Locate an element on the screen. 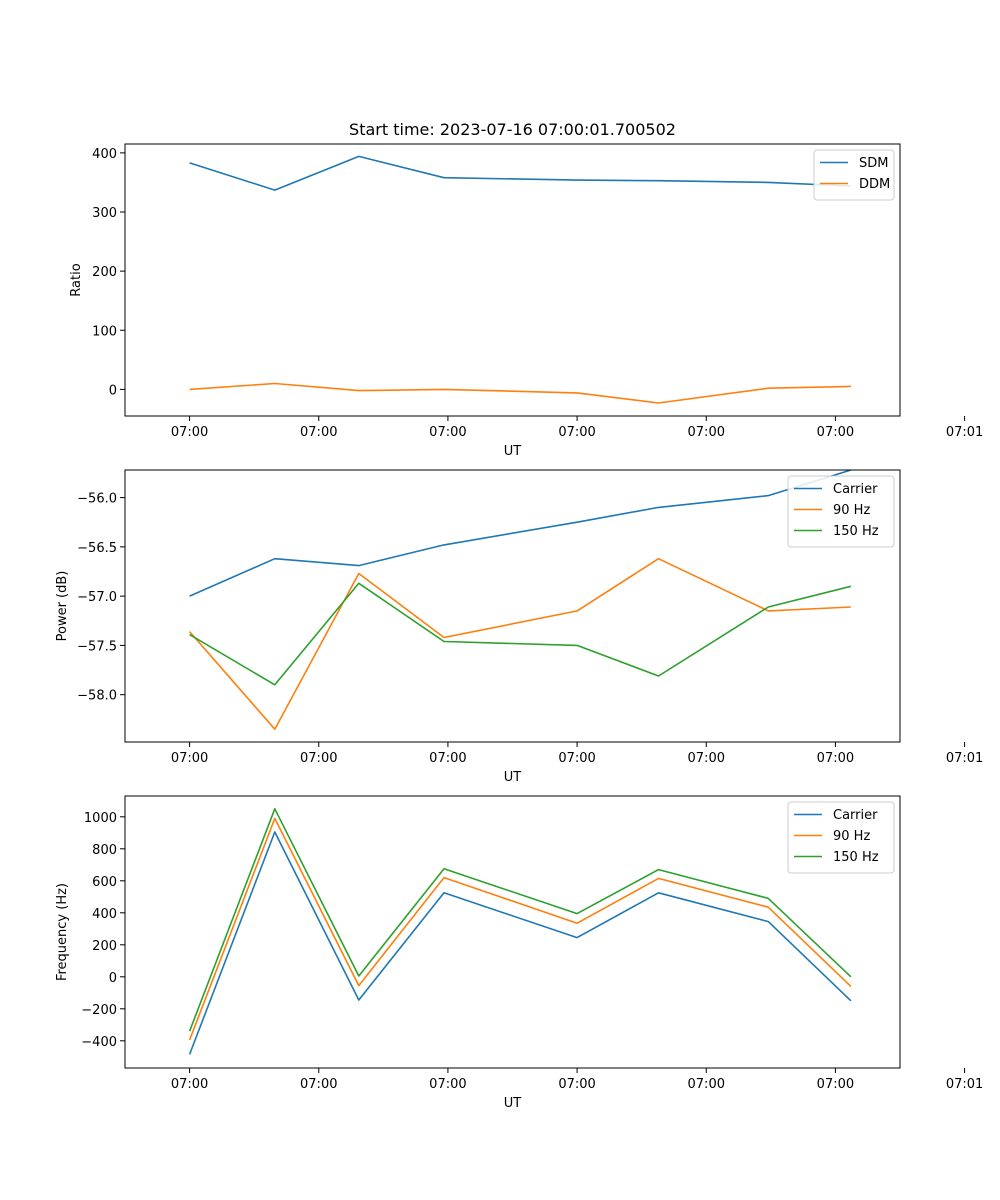 The image size is (1000, 1200). y-tick-label: −57.0 is located at coordinates (97, 597).